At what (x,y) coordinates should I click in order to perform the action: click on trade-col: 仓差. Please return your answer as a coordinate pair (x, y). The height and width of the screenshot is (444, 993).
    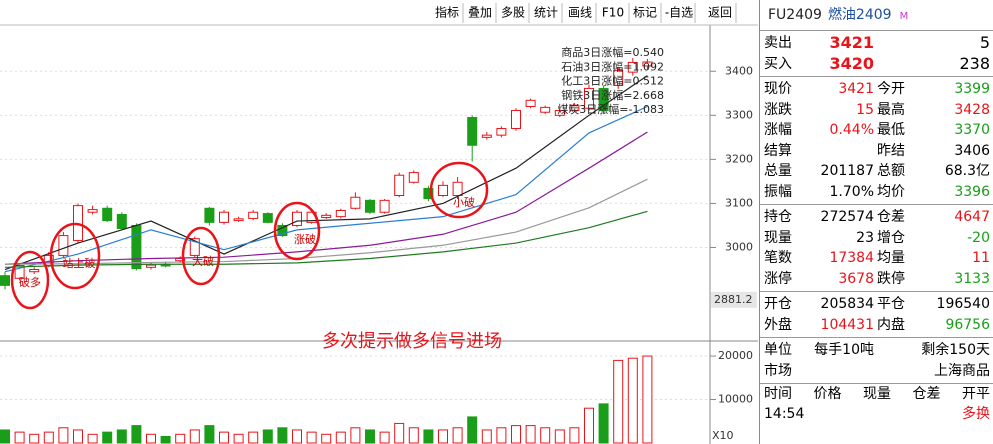
    Looking at the image, I should click on (926, 394).